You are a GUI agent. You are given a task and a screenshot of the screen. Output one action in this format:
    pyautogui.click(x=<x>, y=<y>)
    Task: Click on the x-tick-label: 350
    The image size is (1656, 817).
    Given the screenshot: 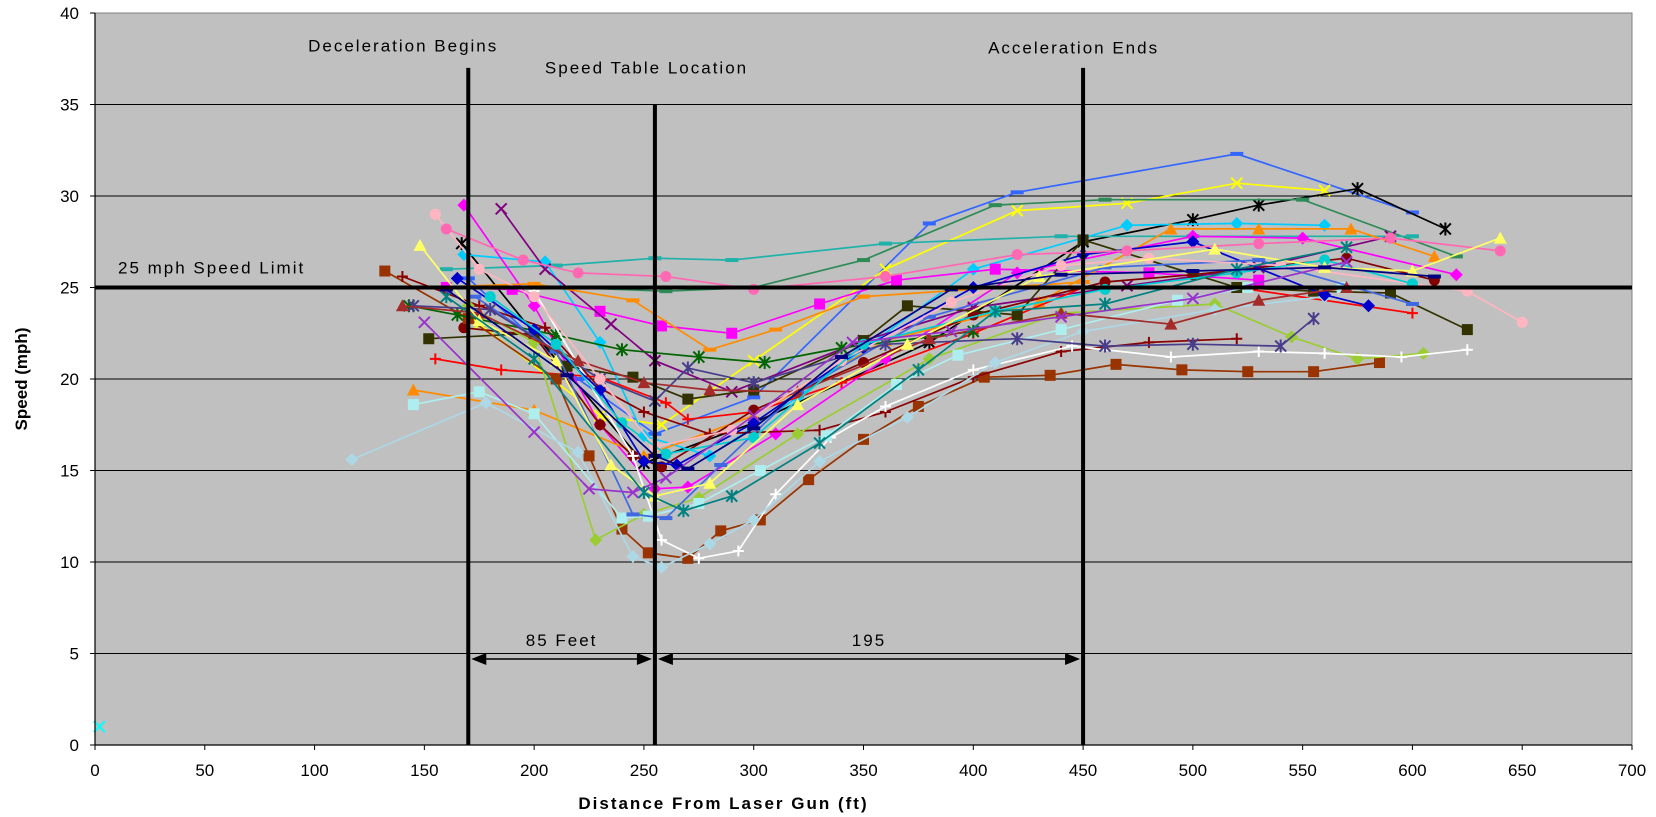 What is the action you would take?
    pyautogui.click(x=863, y=770)
    